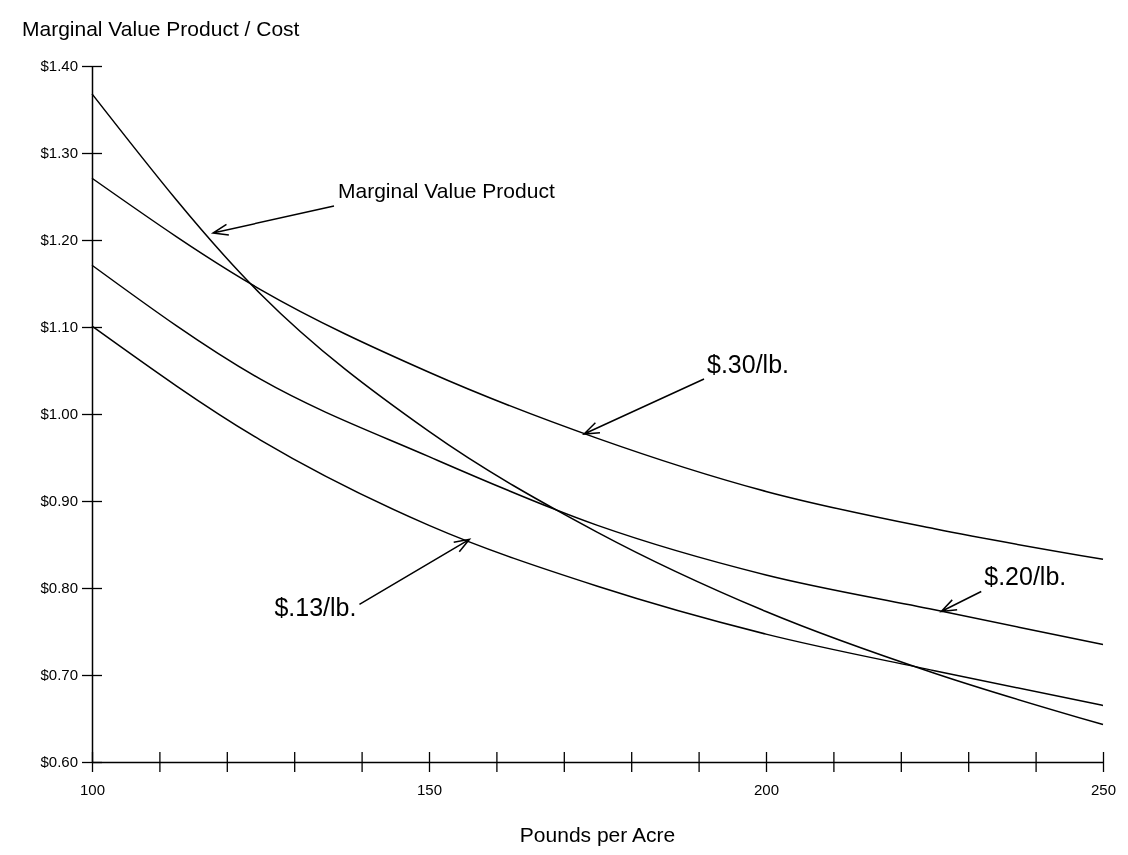 The width and height of the screenshot is (1128, 855). Describe the element at coordinates (766, 789) in the screenshot. I see `x-tick-label: 200` at that location.